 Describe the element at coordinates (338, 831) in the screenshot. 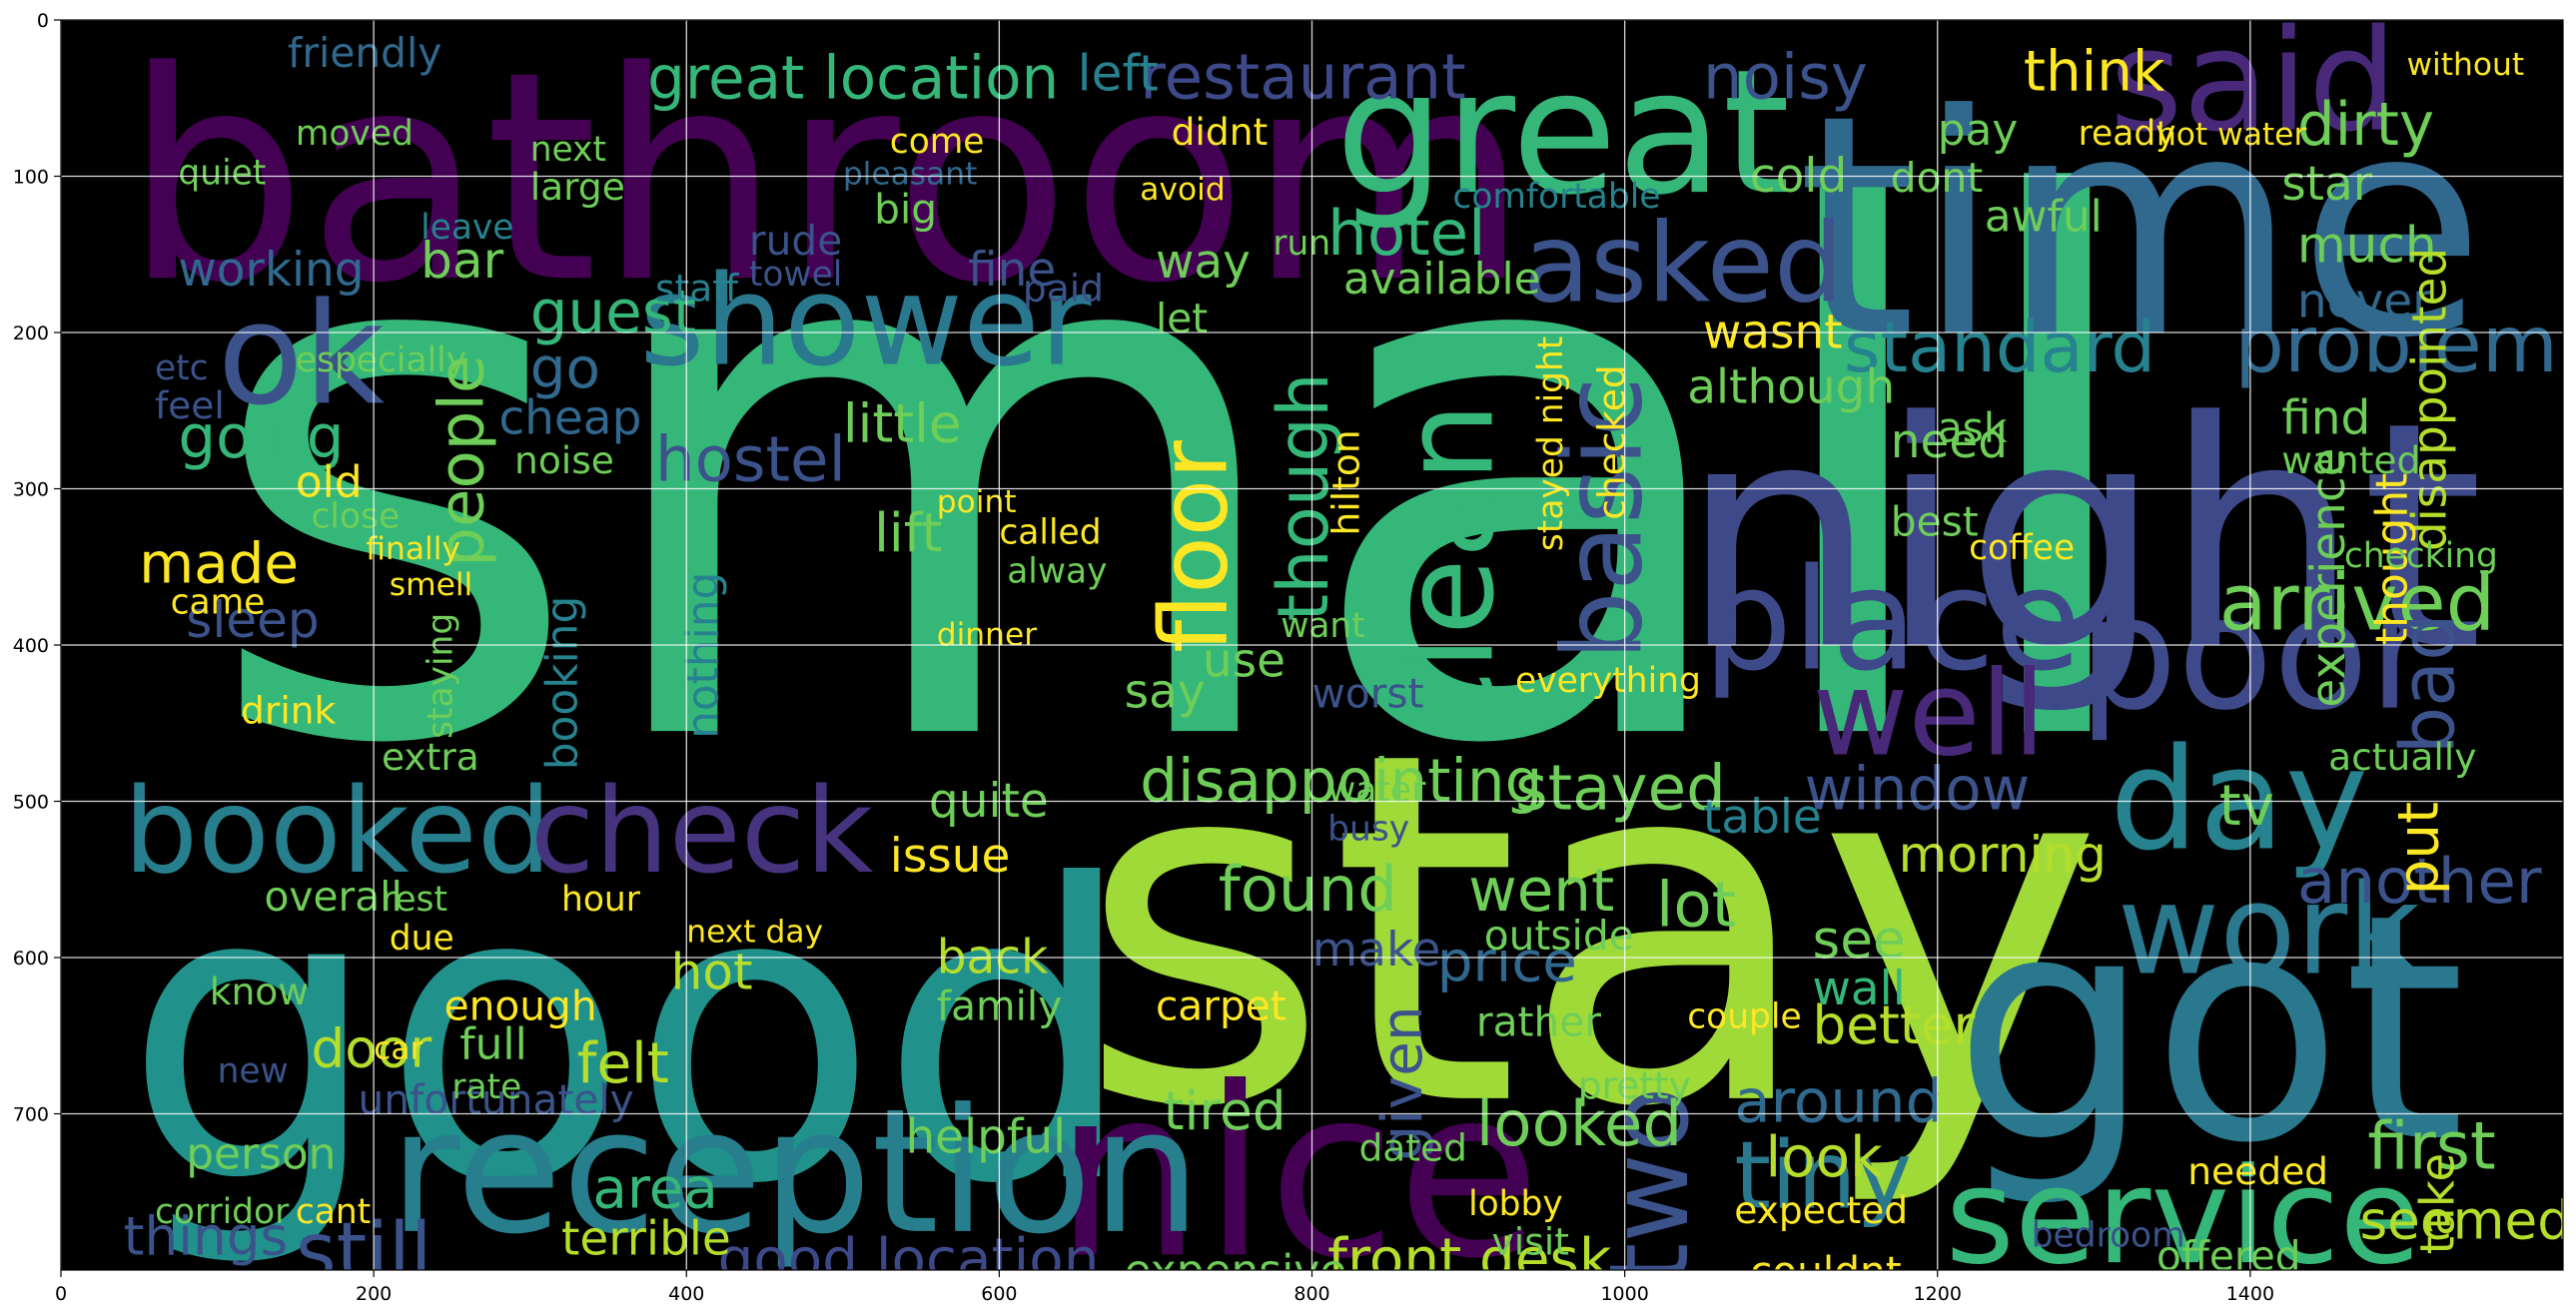

I see `word-booked: booked` at that location.